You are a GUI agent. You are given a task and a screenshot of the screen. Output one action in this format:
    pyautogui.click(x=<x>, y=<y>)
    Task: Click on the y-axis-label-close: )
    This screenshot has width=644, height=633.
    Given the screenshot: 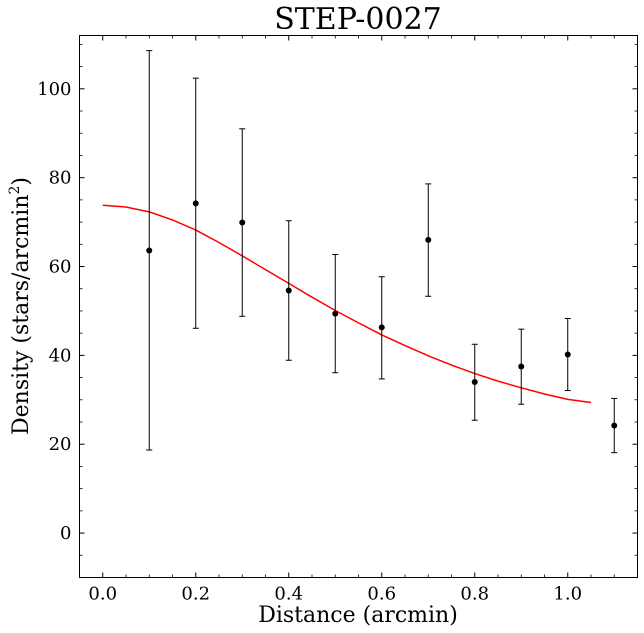 What is the action you would take?
    pyautogui.click(x=21, y=181)
    